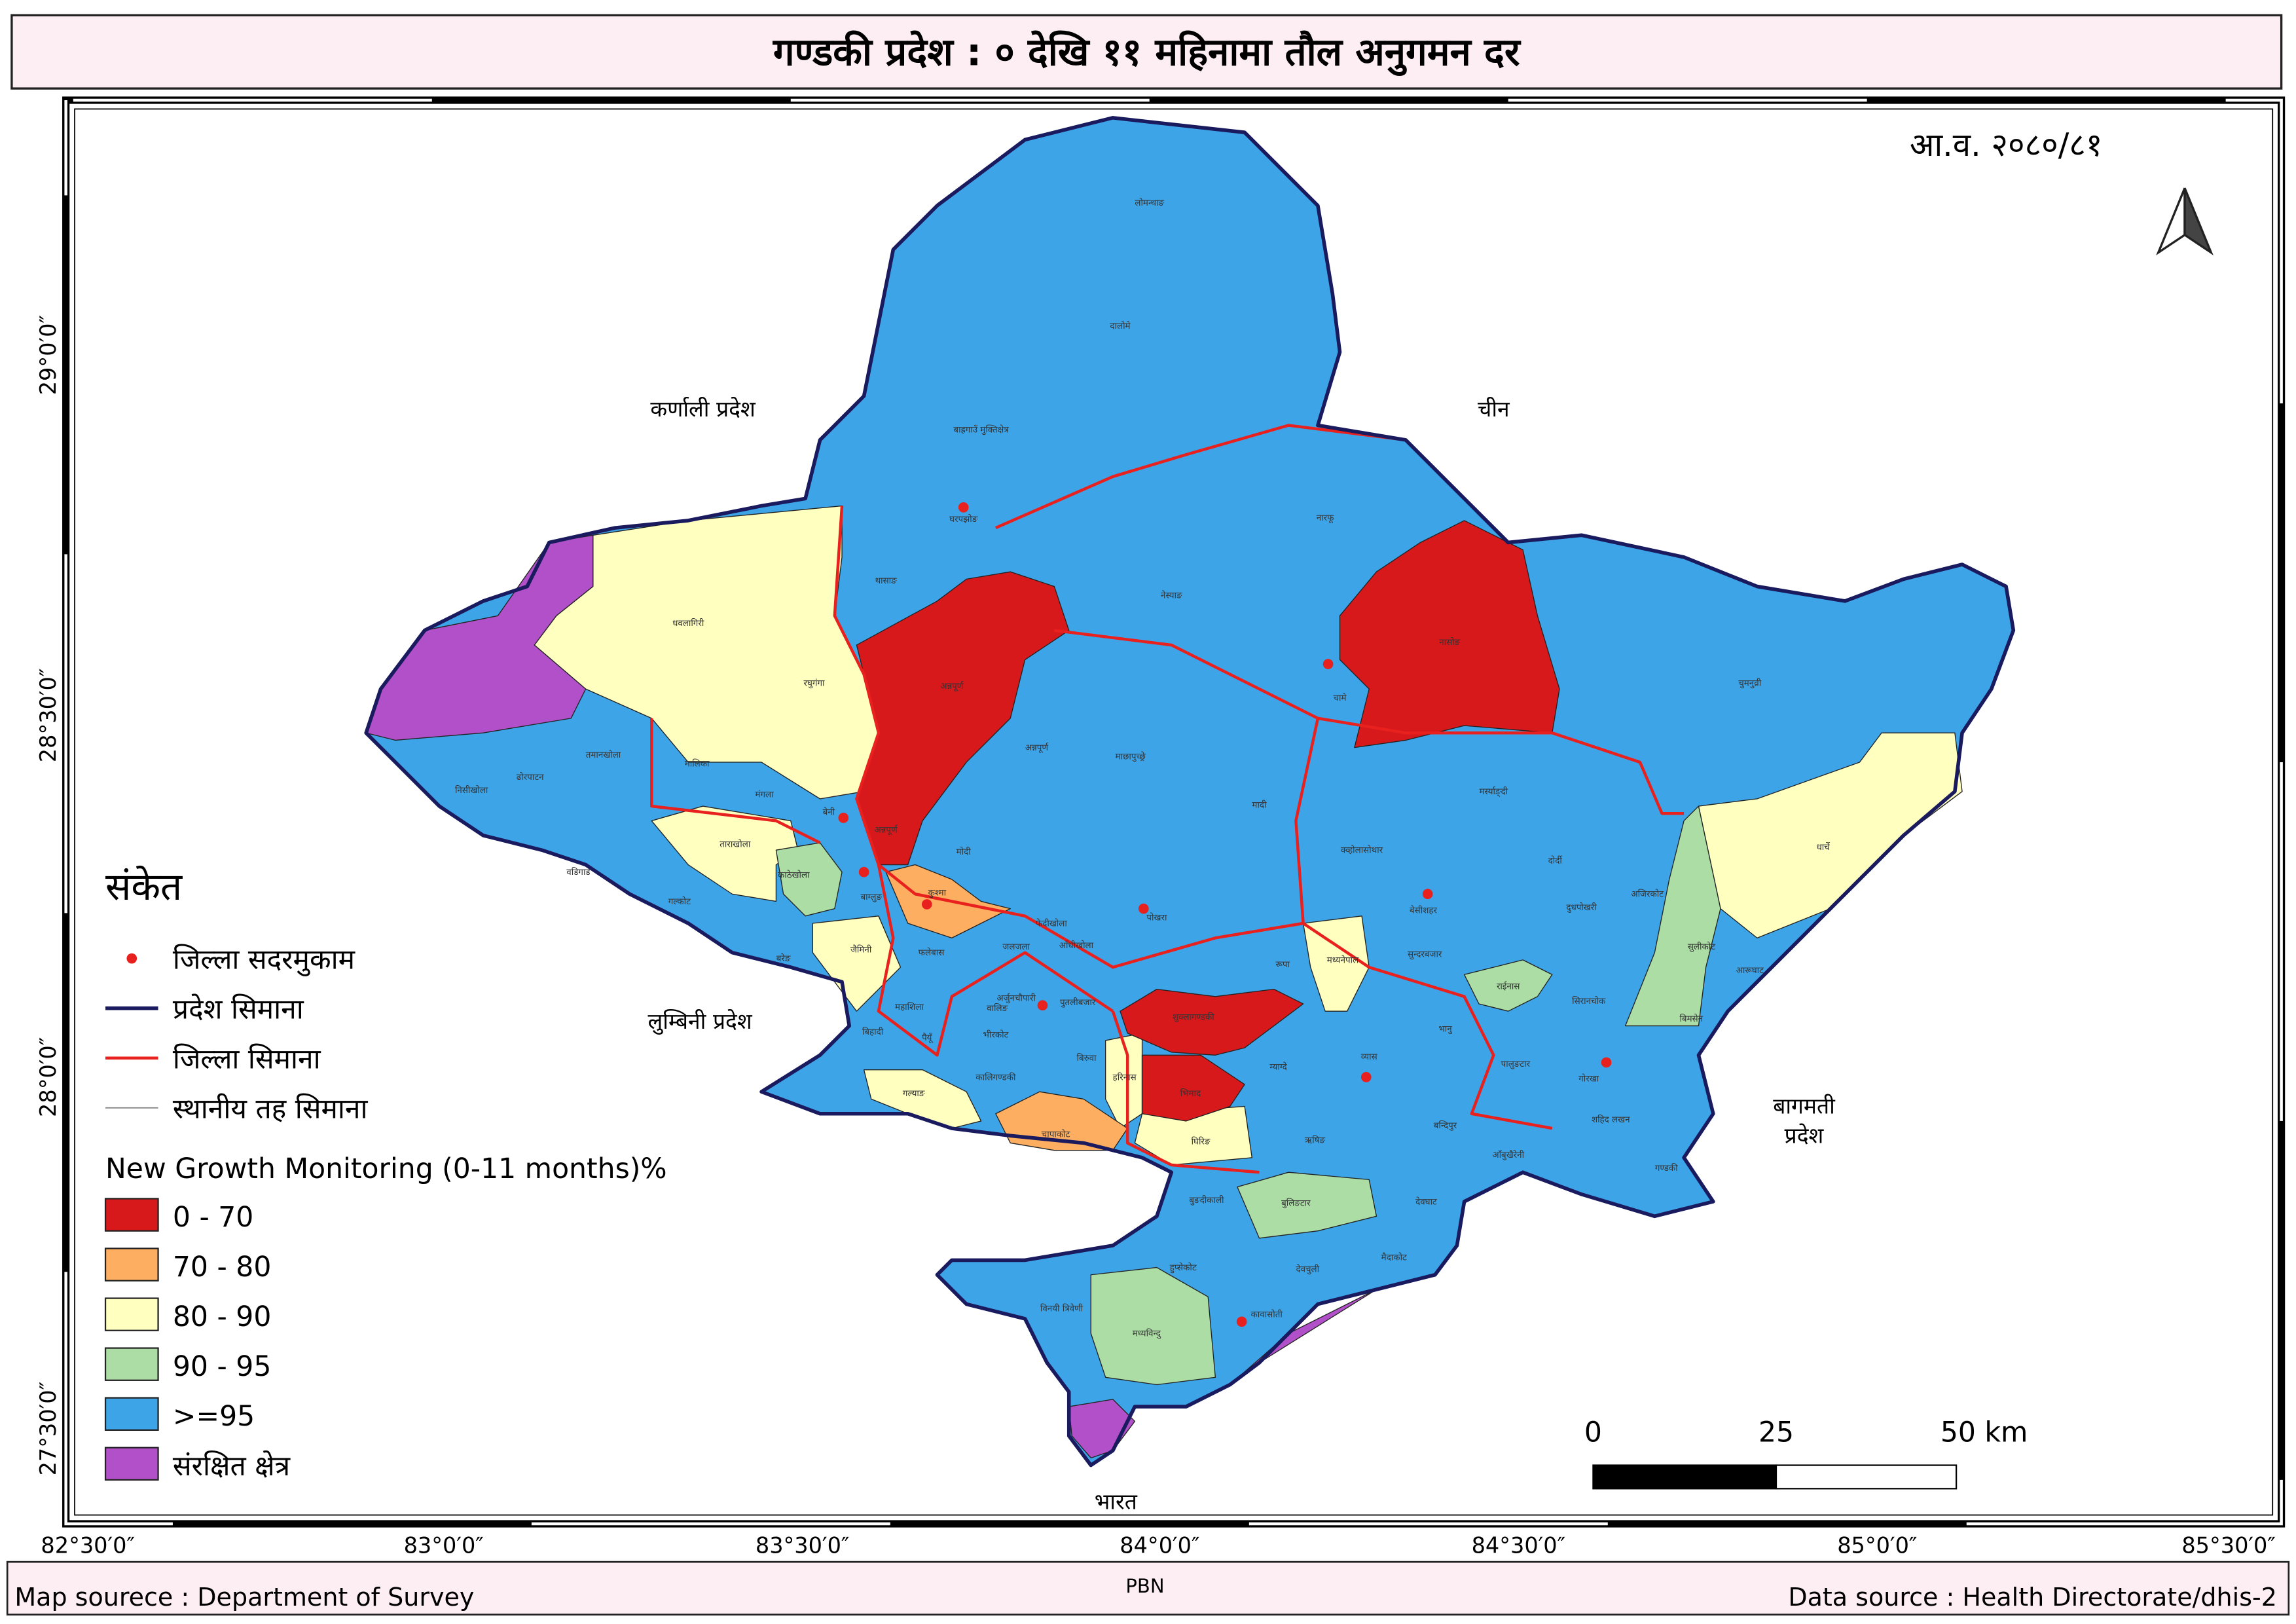 The width and height of the screenshot is (2296, 1624). What do you see at coordinates (1445, 1029) in the screenshot?
I see `place-label: भानु` at bounding box center [1445, 1029].